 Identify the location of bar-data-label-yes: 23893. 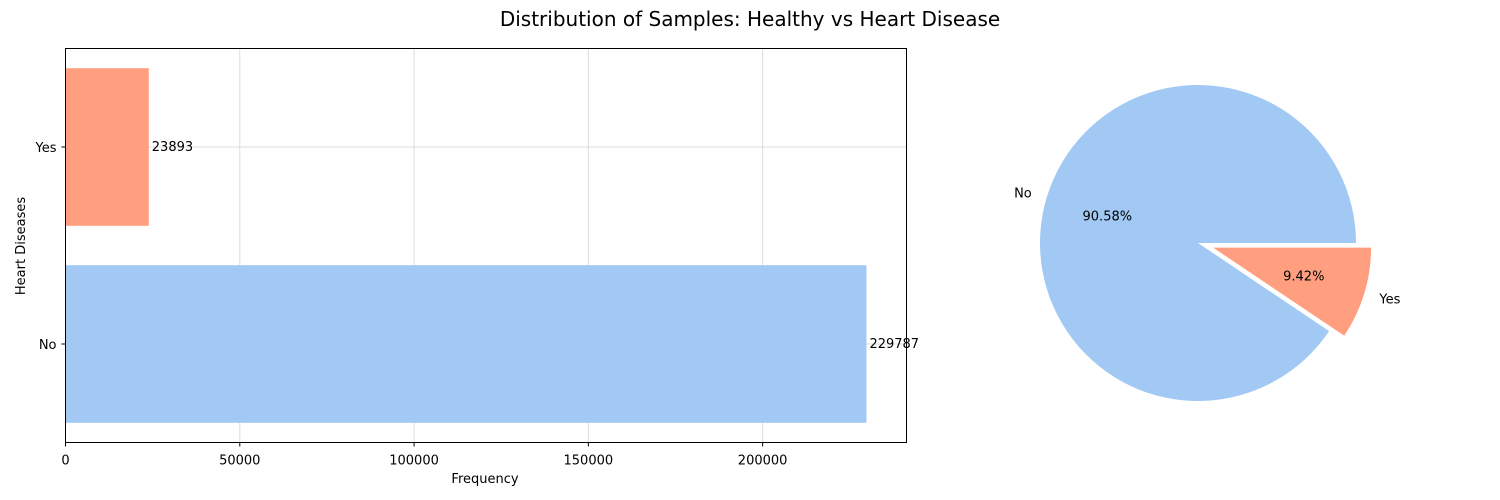
(172, 147).